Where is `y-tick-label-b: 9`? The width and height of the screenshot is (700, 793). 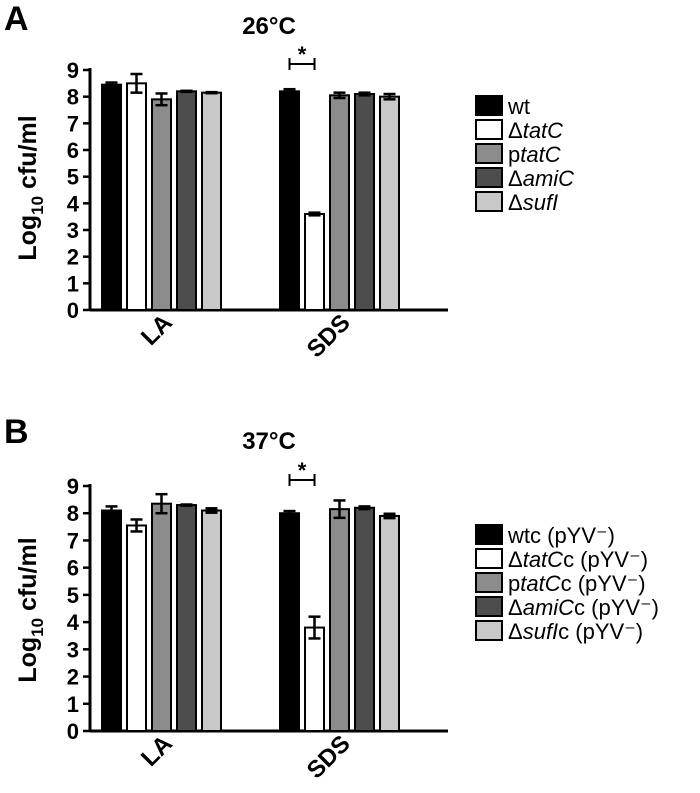
y-tick-label-b: 9 is located at coordinates (73, 486).